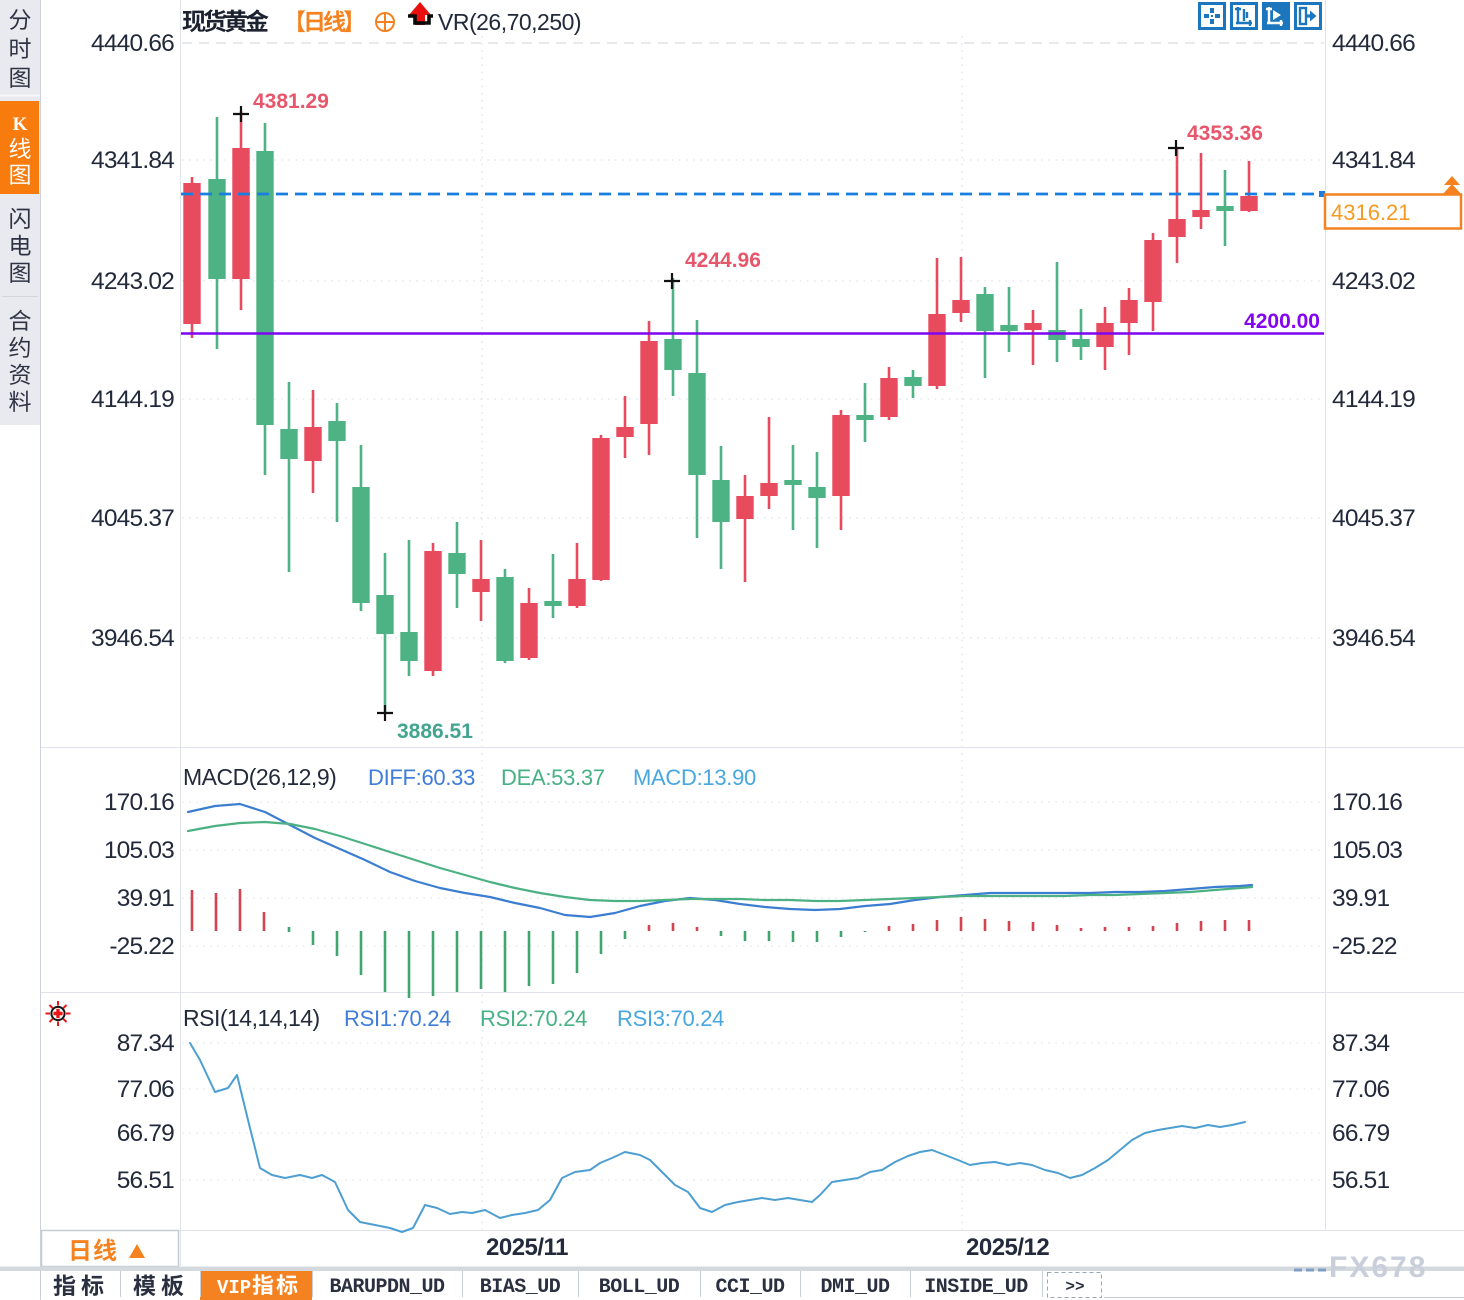 The height and width of the screenshot is (1300, 1464). What do you see at coordinates (1378, 1267) in the screenshot?
I see `svg-text: FX678` at bounding box center [1378, 1267].